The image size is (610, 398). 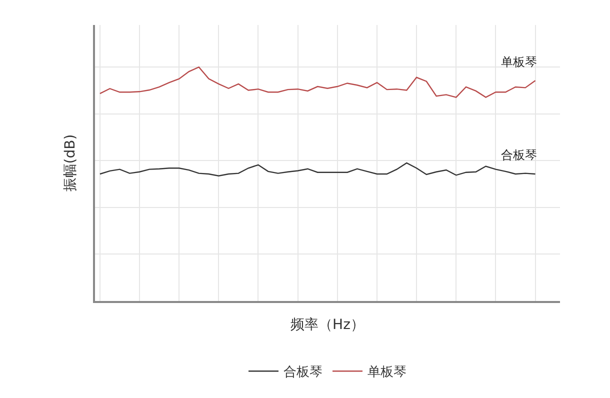 What do you see at coordinates (519, 62) in the screenshot?
I see `text: 单板琴` at bounding box center [519, 62].